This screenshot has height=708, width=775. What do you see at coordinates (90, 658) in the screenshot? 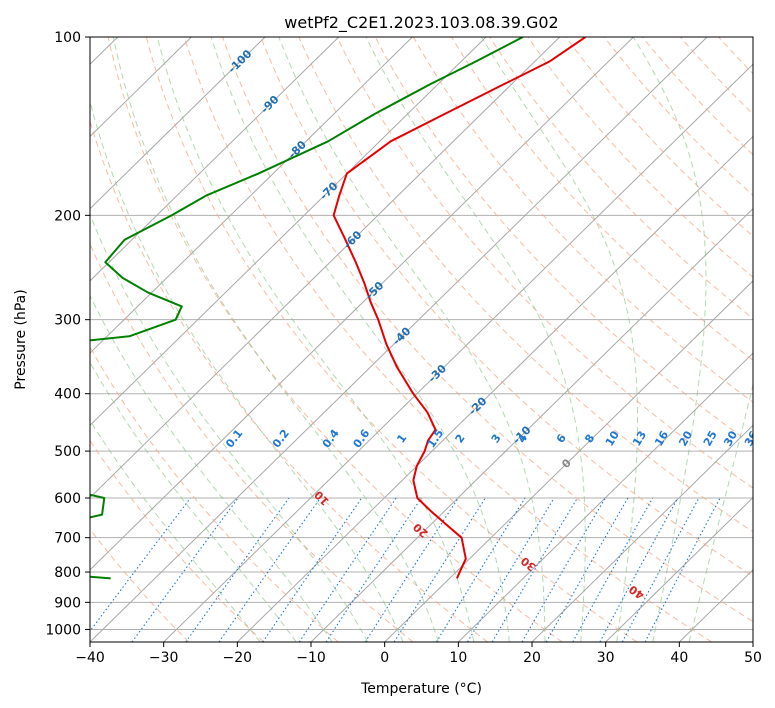
I see `x-tick-label: −40` at bounding box center [90, 658].